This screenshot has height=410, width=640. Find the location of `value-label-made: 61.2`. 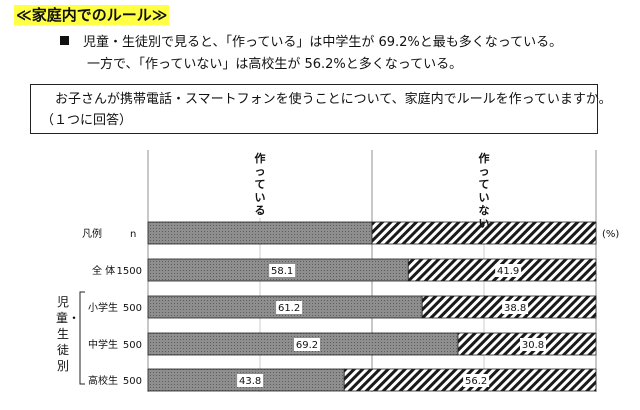

value-label-made: 61.2 is located at coordinates (289, 308).